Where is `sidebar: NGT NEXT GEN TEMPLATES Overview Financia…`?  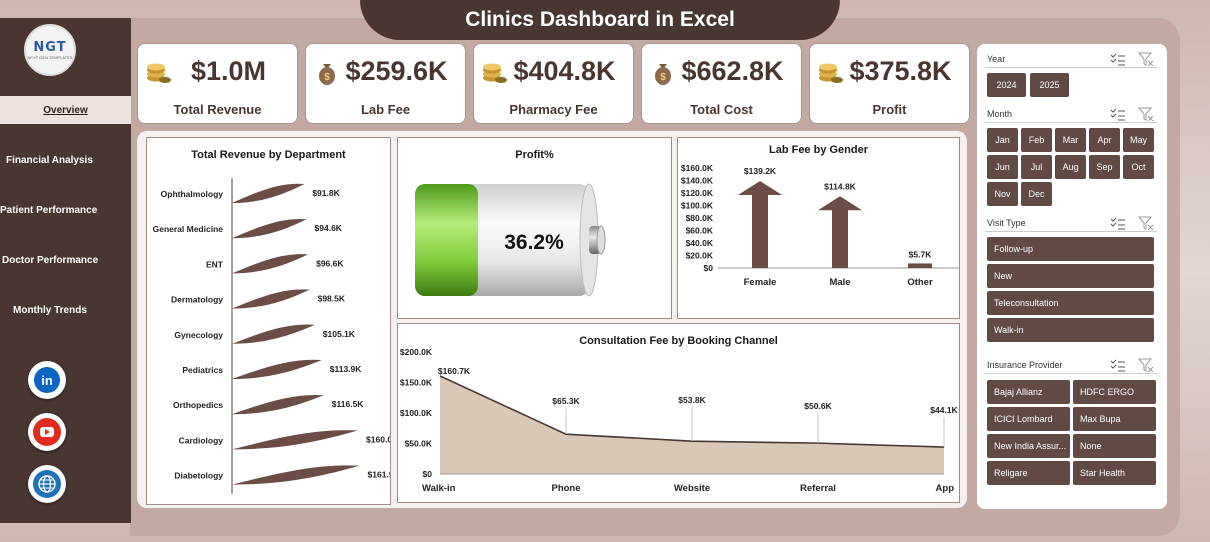 sidebar: NGT NEXT GEN TEMPLATES Overview Financia… is located at coordinates (65, 270).